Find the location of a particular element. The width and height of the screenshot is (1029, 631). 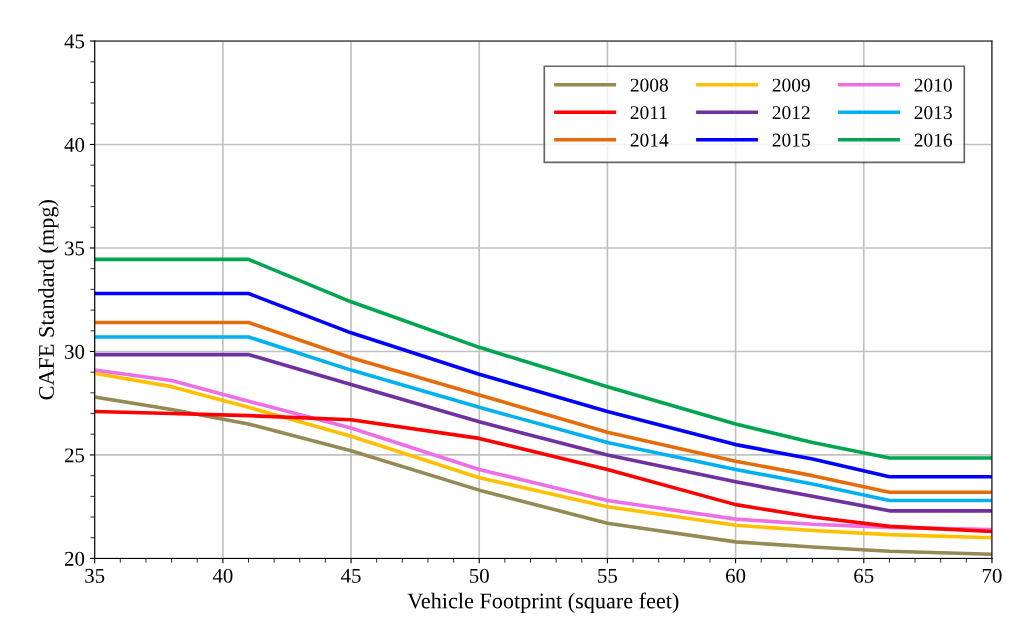

legend-label: 2010 is located at coordinates (933, 85).